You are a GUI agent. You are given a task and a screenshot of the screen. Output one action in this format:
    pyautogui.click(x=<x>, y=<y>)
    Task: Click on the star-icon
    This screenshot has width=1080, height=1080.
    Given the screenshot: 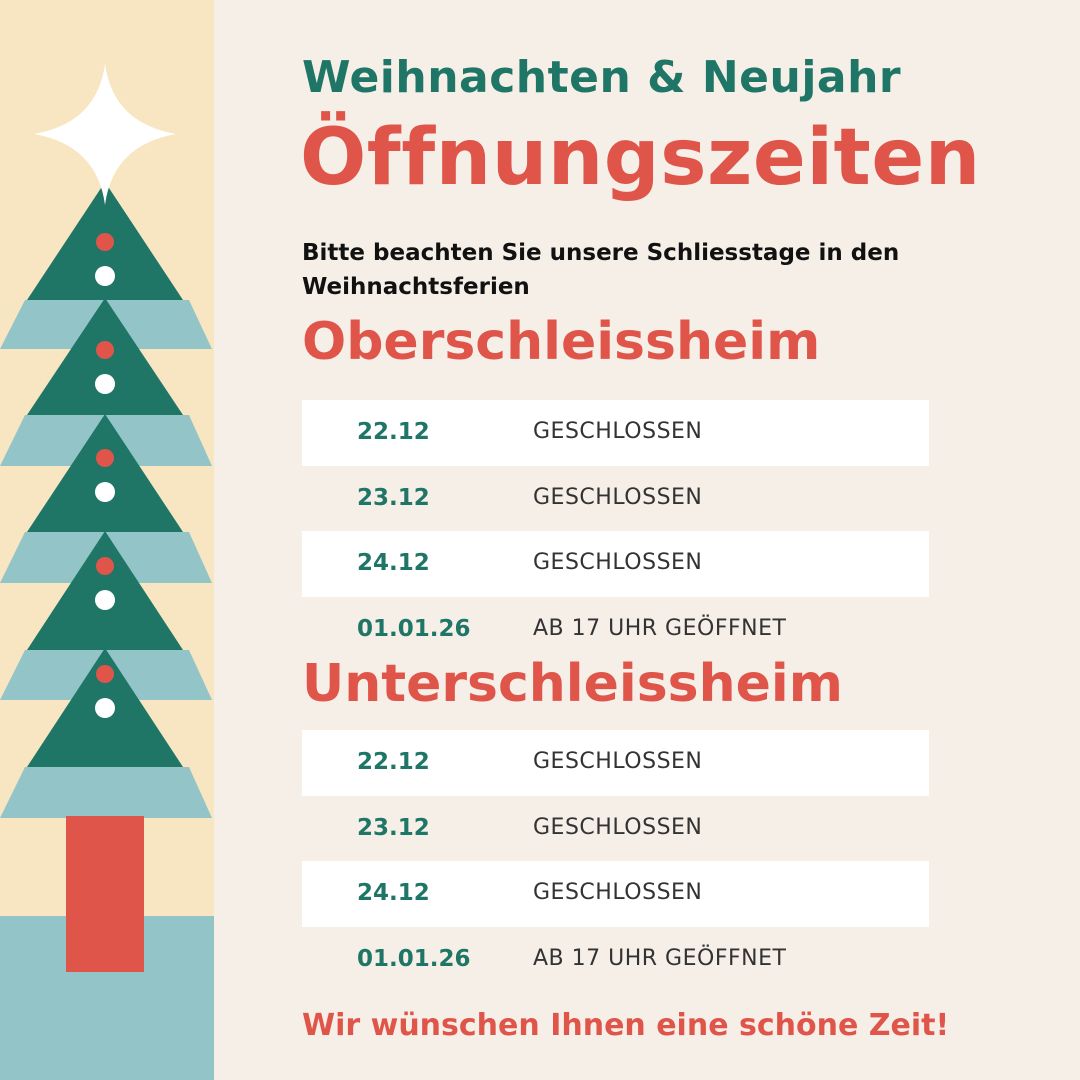 What is the action you would take?
    pyautogui.click(x=105, y=134)
    